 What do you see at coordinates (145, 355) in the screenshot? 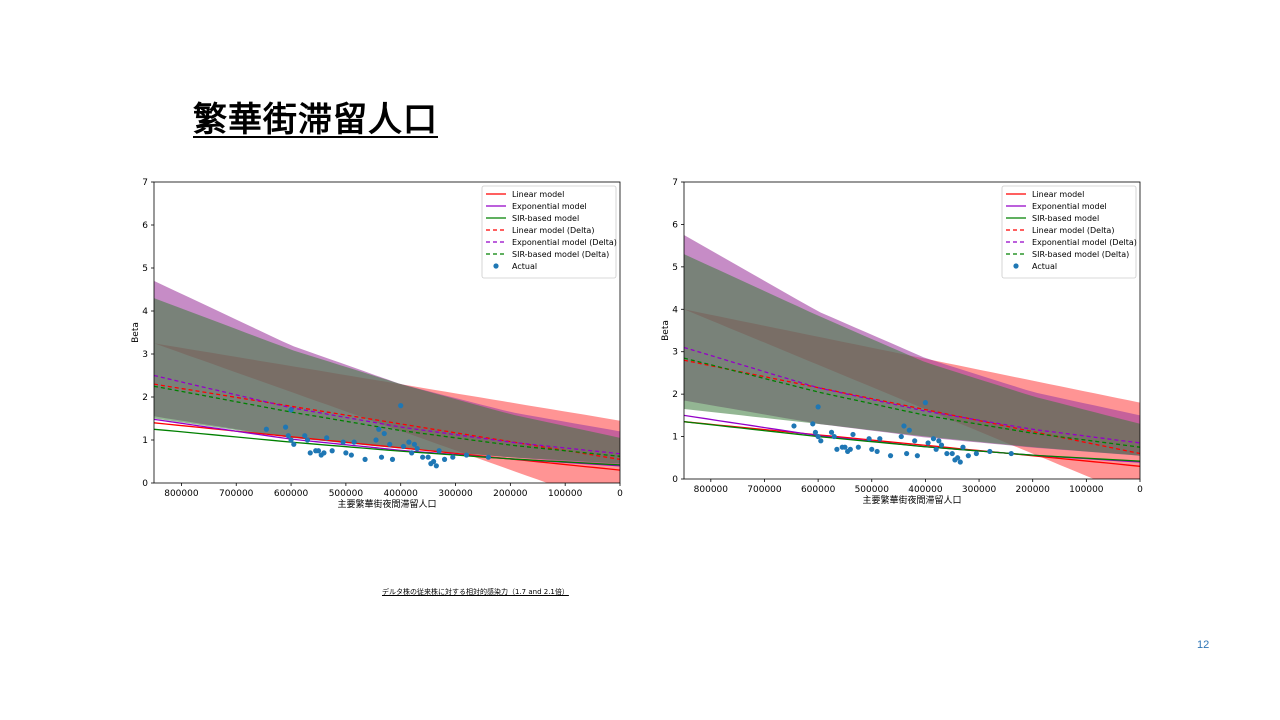
I see `left-y-tick-label: 3` at bounding box center [145, 355].